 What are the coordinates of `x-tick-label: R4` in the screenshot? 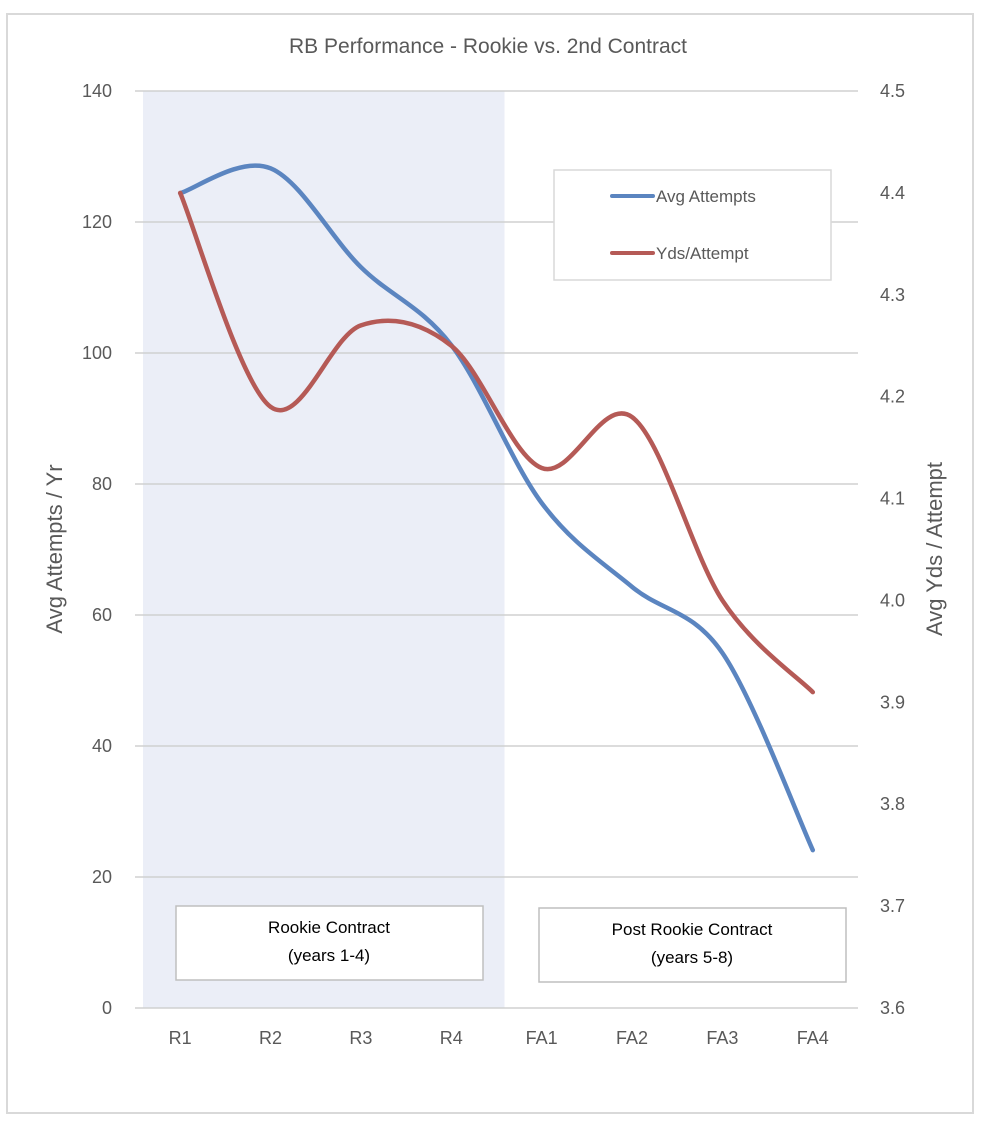 It's located at (451, 1038).